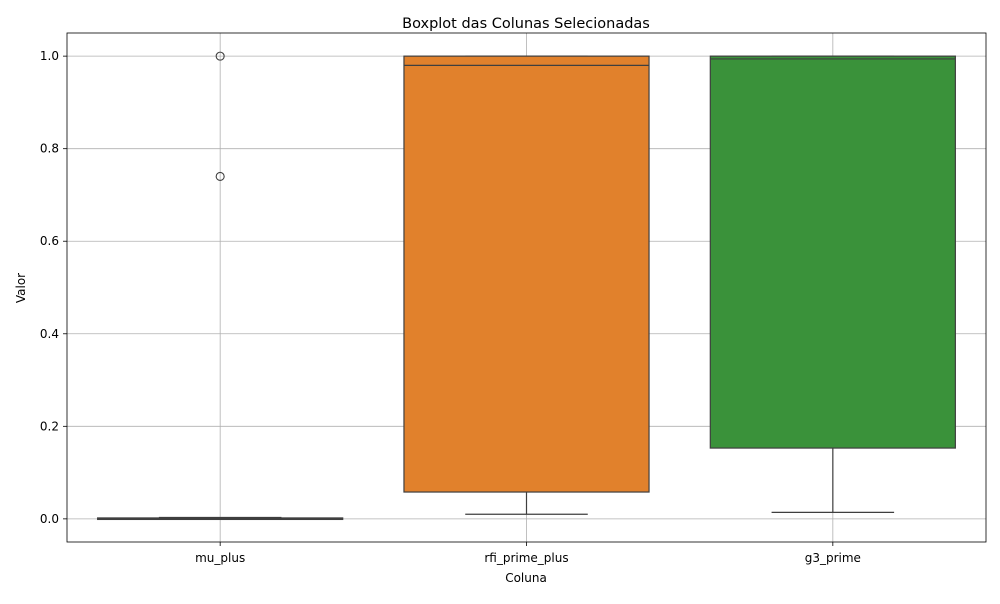 Image resolution: width=1000 pixels, height=604 pixels. Describe the element at coordinates (21, 288) in the screenshot. I see `y-axis-label: Valor` at that location.